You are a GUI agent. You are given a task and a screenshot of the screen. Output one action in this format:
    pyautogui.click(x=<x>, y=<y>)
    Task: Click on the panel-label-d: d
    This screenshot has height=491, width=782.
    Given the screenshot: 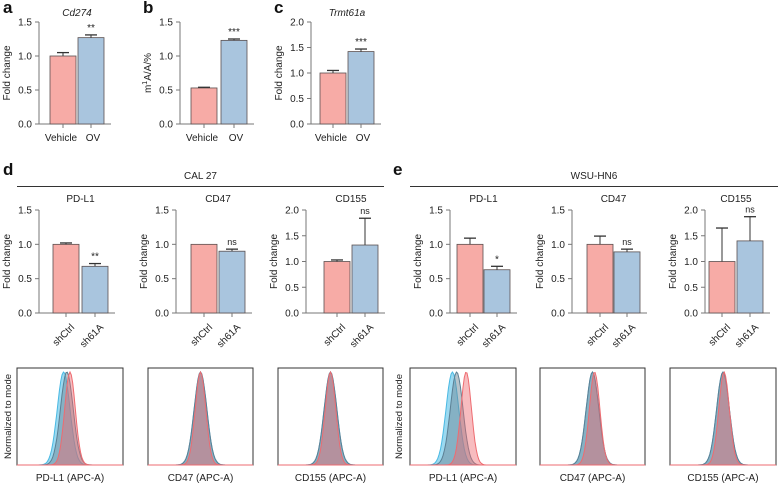 What is the action you would take?
    pyautogui.click(x=8, y=169)
    